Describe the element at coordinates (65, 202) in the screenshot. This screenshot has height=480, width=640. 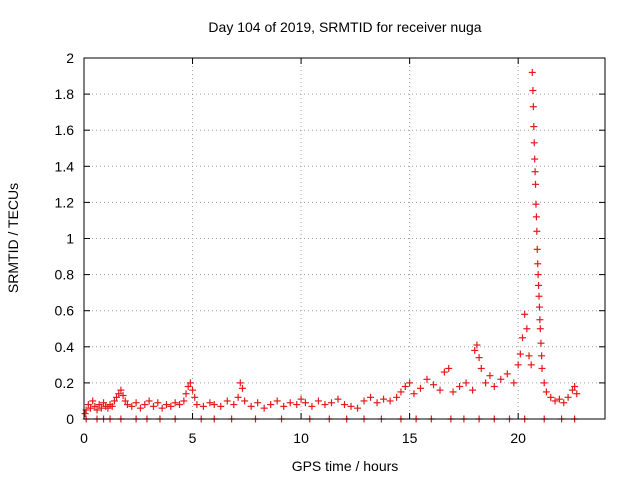
I see `y-tick-label: 1.2` at that location.